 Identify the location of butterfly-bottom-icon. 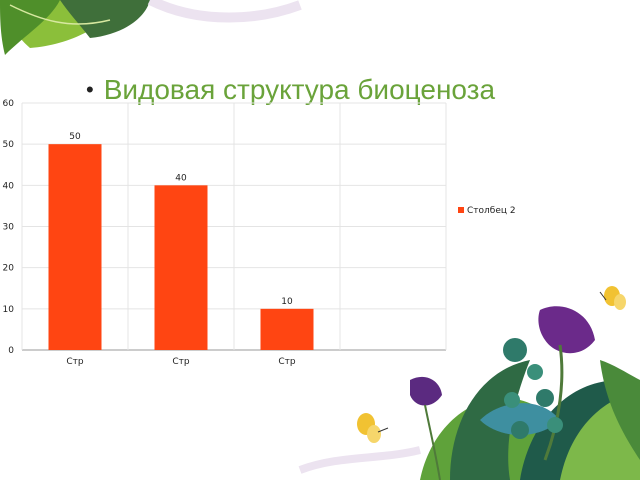
(373, 428).